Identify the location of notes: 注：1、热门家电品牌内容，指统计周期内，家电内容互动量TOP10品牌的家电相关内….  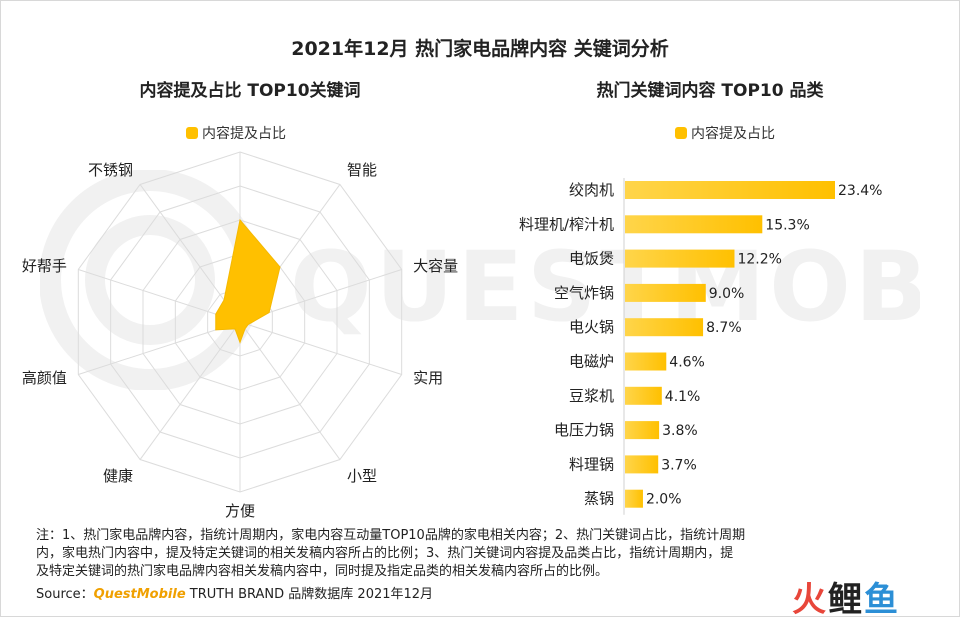
(476, 554).